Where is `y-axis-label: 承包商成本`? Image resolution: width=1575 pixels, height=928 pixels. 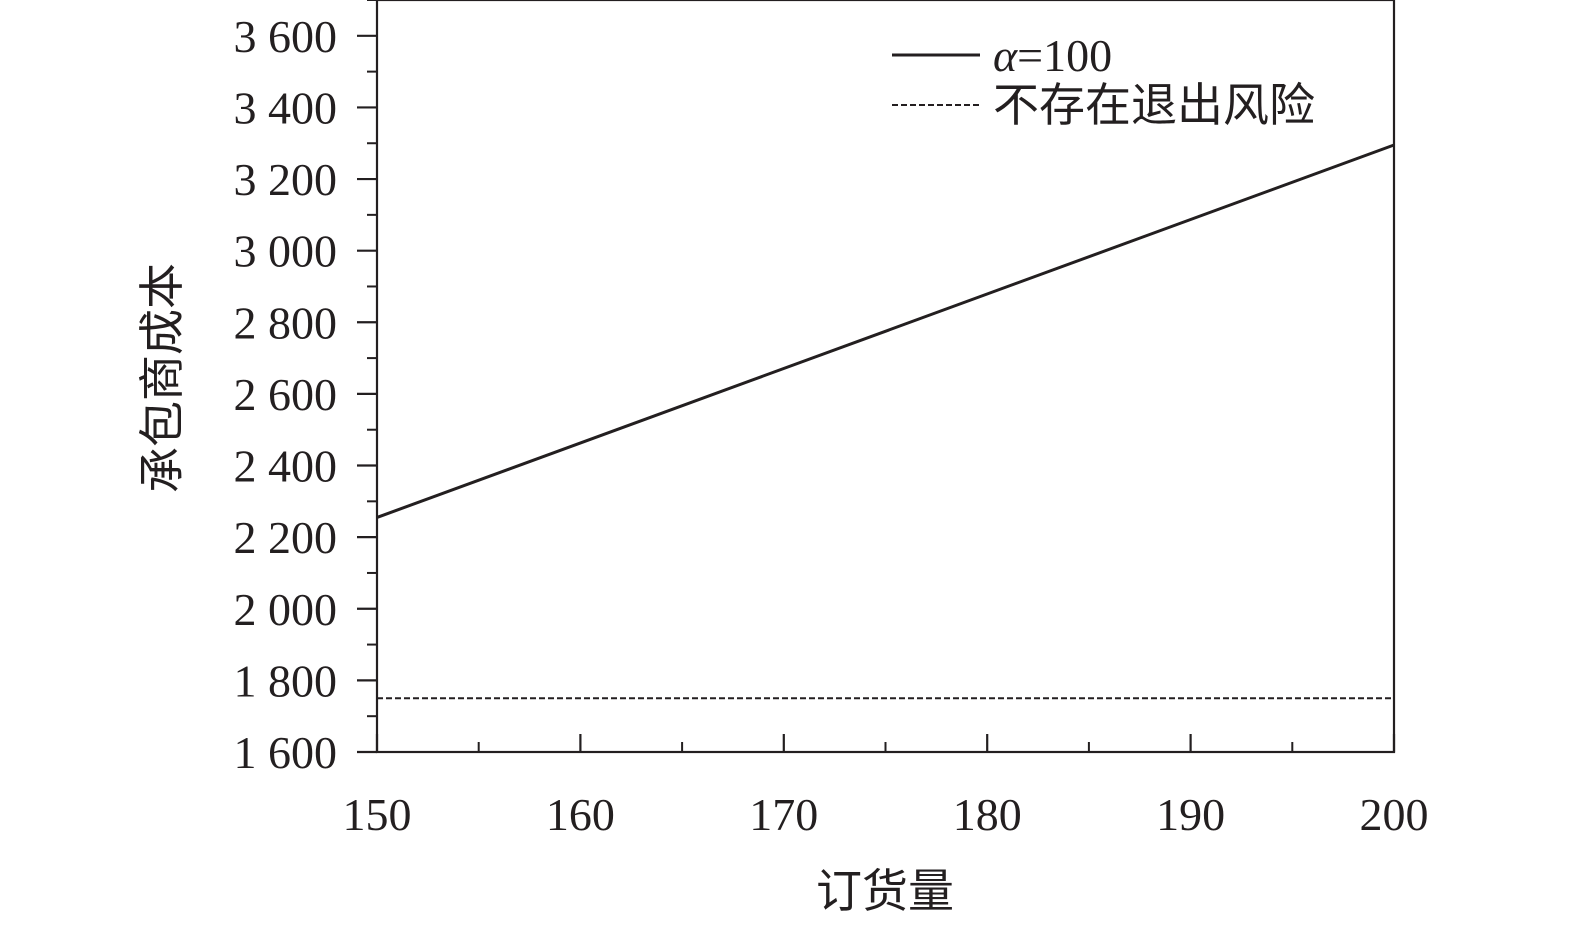
y-axis-label: 承包商成本 is located at coordinates (162, 378).